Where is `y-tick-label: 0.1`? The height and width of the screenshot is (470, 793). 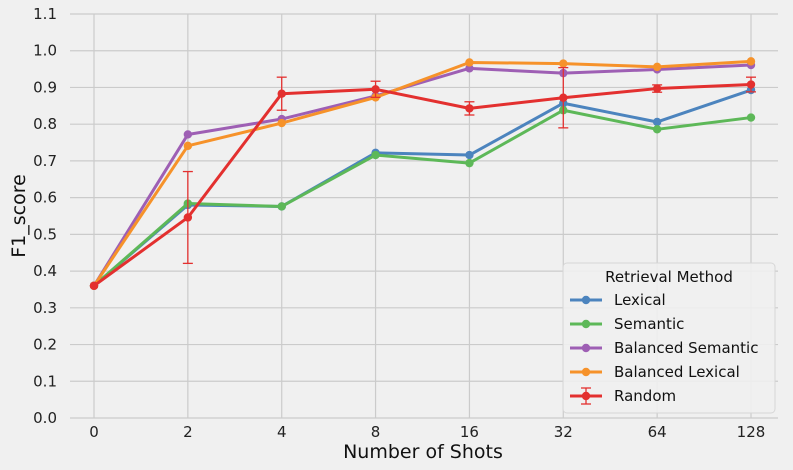
y-tick-label: 0.1 is located at coordinates (45, 381).